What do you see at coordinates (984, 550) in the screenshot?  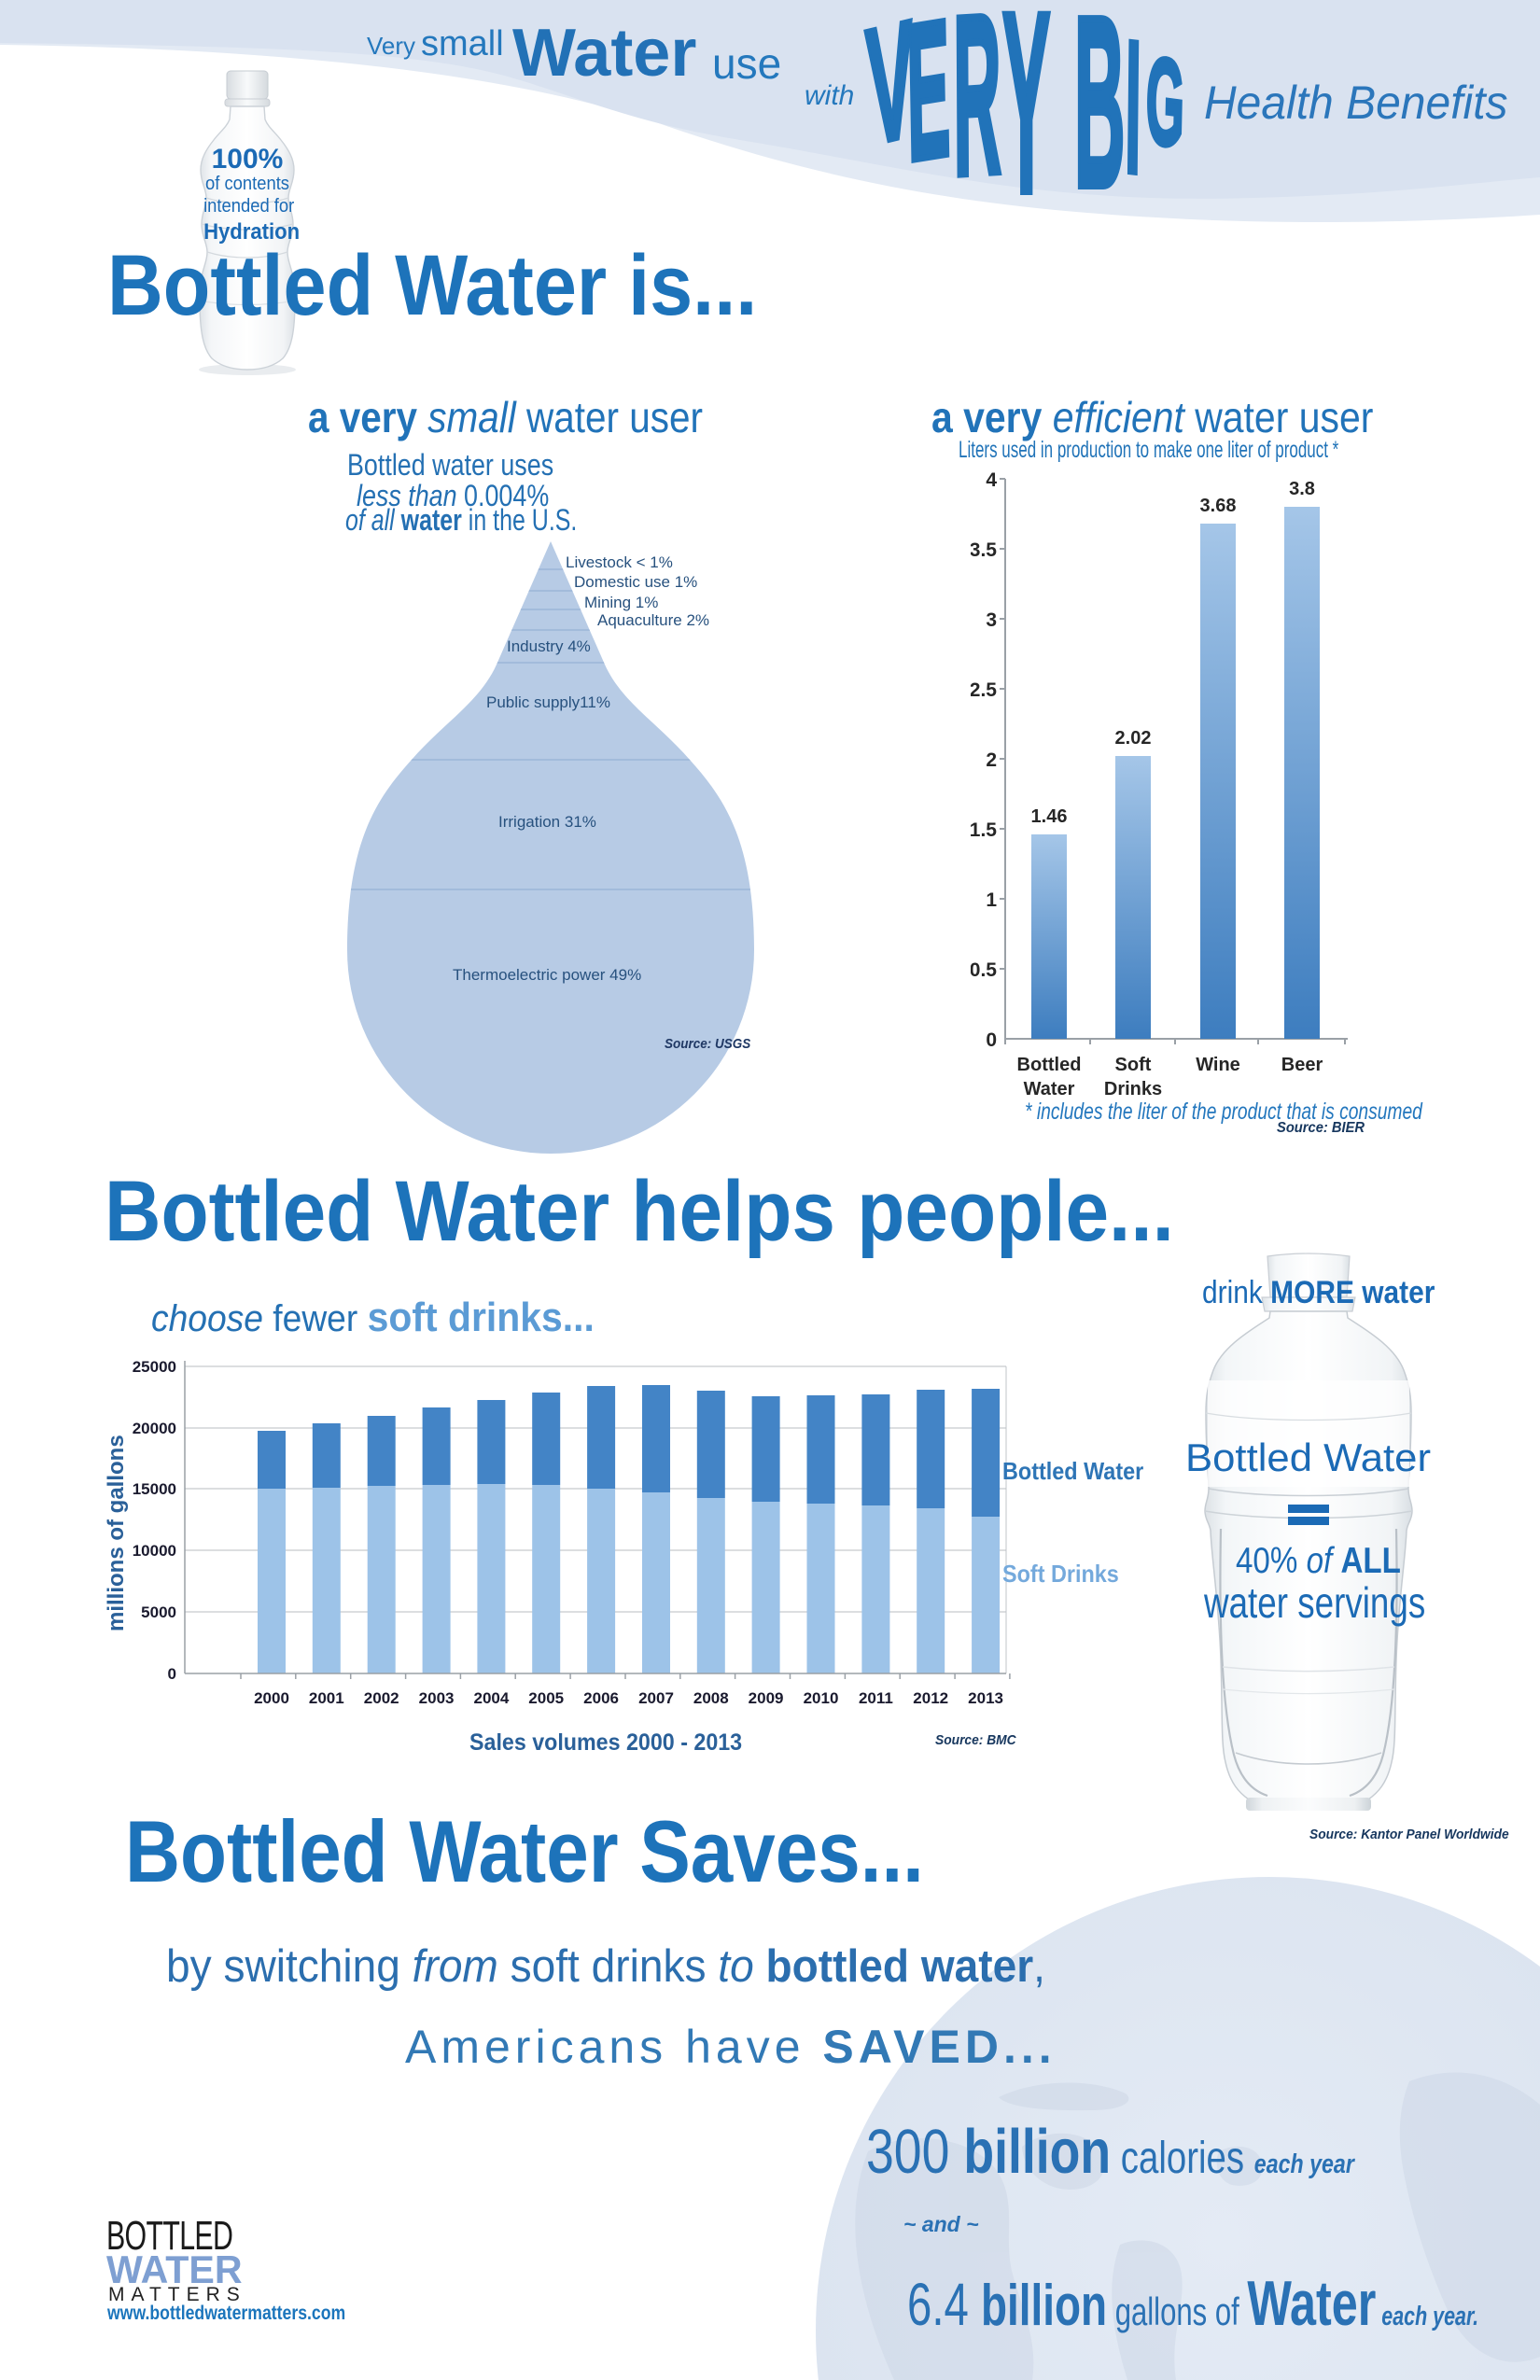 I see `svg-text: 3.5` at bounding box center [984, 550].